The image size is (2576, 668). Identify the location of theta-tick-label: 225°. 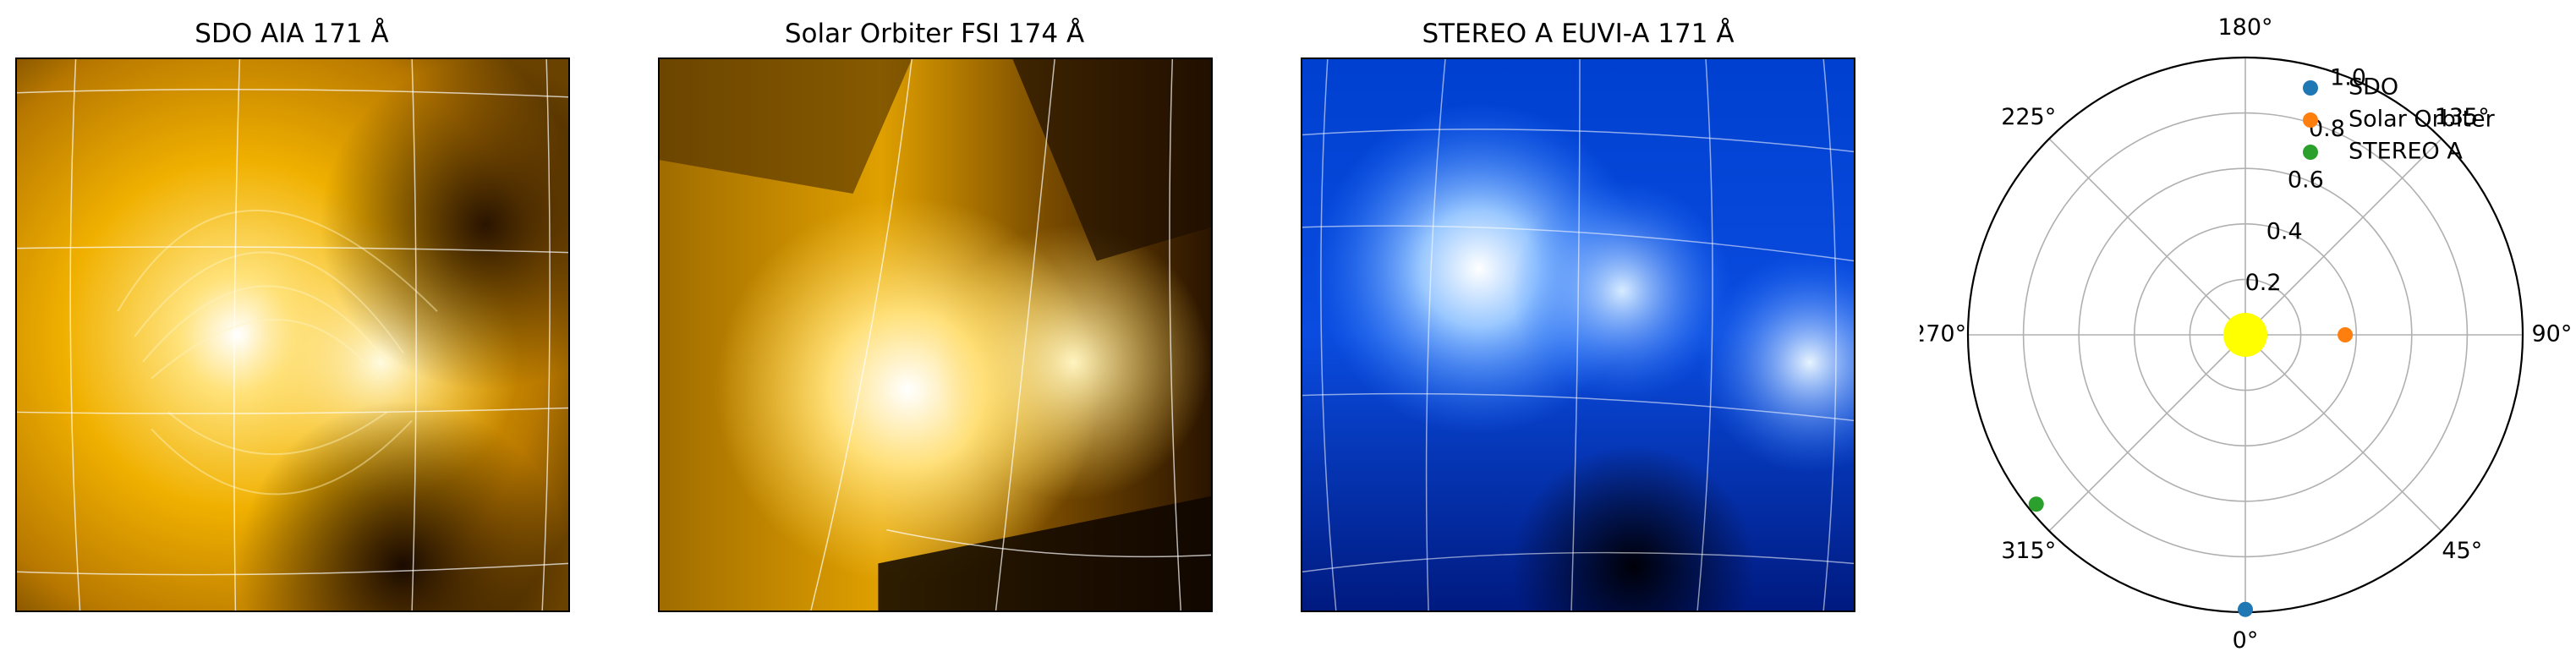
(2028, 117).